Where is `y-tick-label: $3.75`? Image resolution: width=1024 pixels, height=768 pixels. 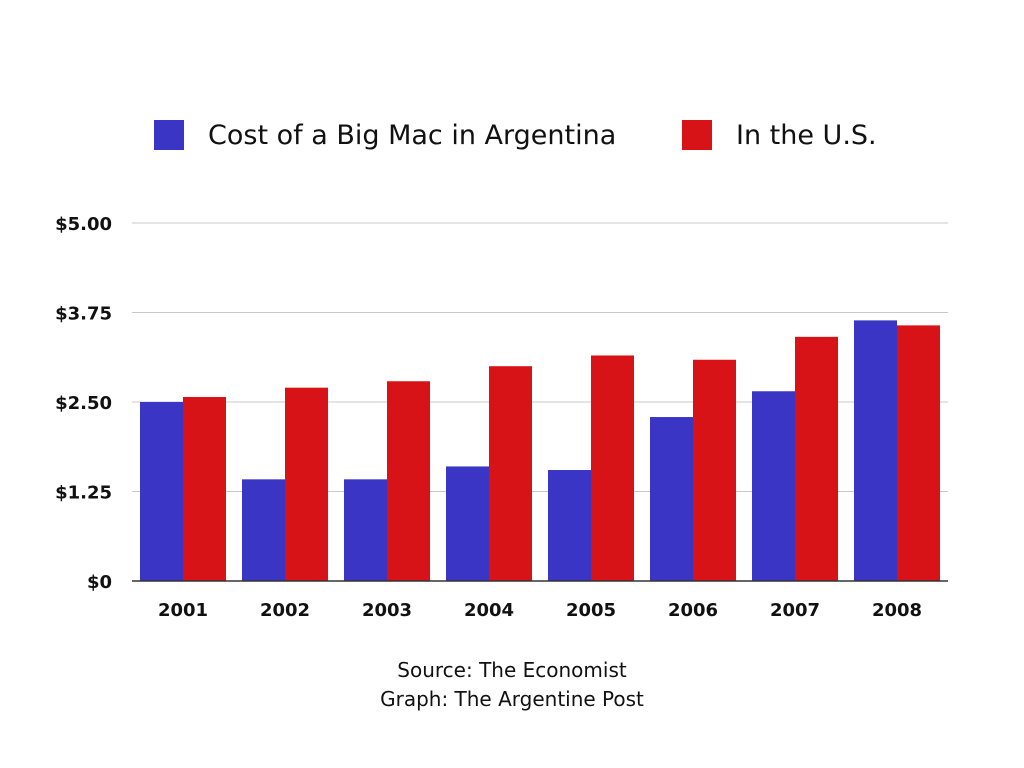 y-tick-label: $3.75 is located at coordinates (83, 314).